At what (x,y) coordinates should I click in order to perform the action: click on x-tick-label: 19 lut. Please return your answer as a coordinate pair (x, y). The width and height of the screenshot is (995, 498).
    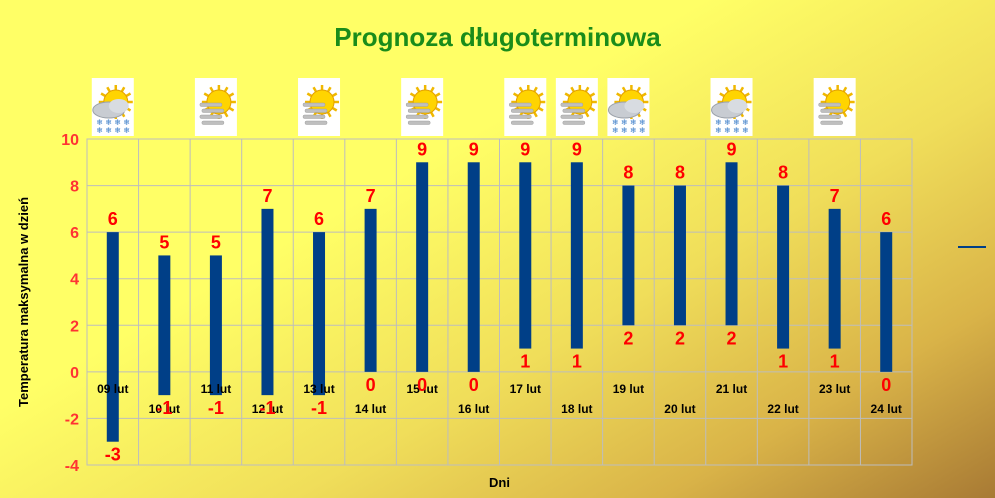
    Looking at the image, I should click on (628, 389).